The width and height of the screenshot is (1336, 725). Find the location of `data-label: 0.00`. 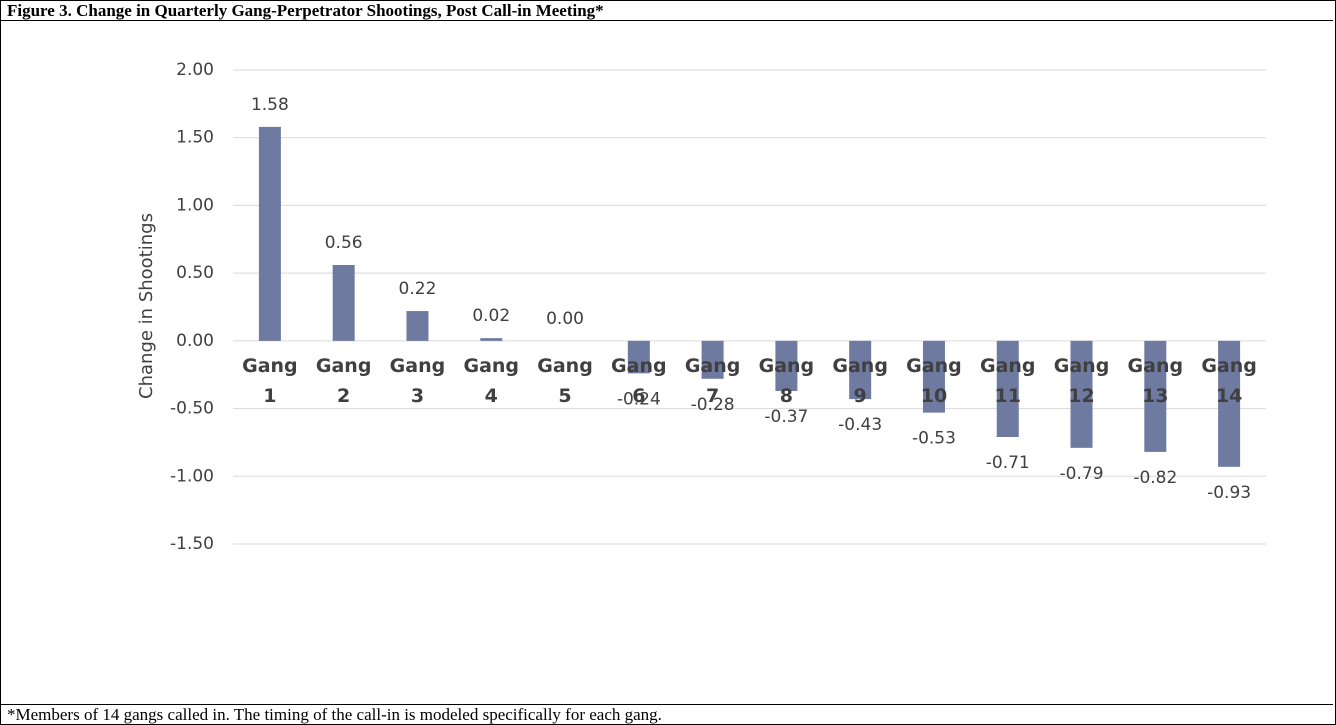

data-label: 0.00 is located at coordinates (565, 319).